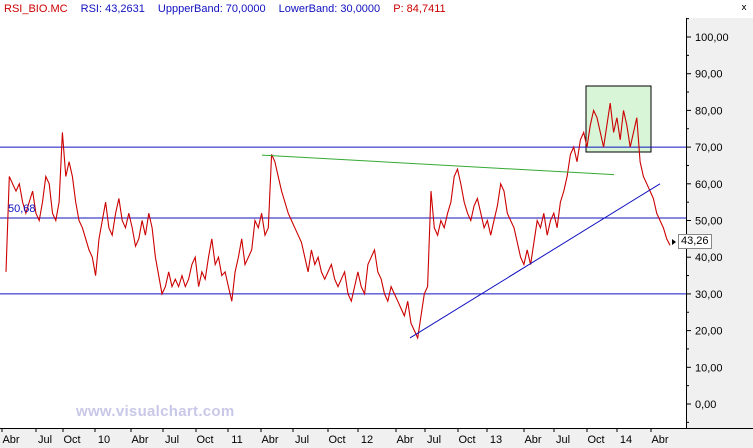 The width and height of the screenshot is (753, 448). Describe the element at coordinates (709, 148) in the screenshot. I see `y-tick-label: 70,00` at that location.